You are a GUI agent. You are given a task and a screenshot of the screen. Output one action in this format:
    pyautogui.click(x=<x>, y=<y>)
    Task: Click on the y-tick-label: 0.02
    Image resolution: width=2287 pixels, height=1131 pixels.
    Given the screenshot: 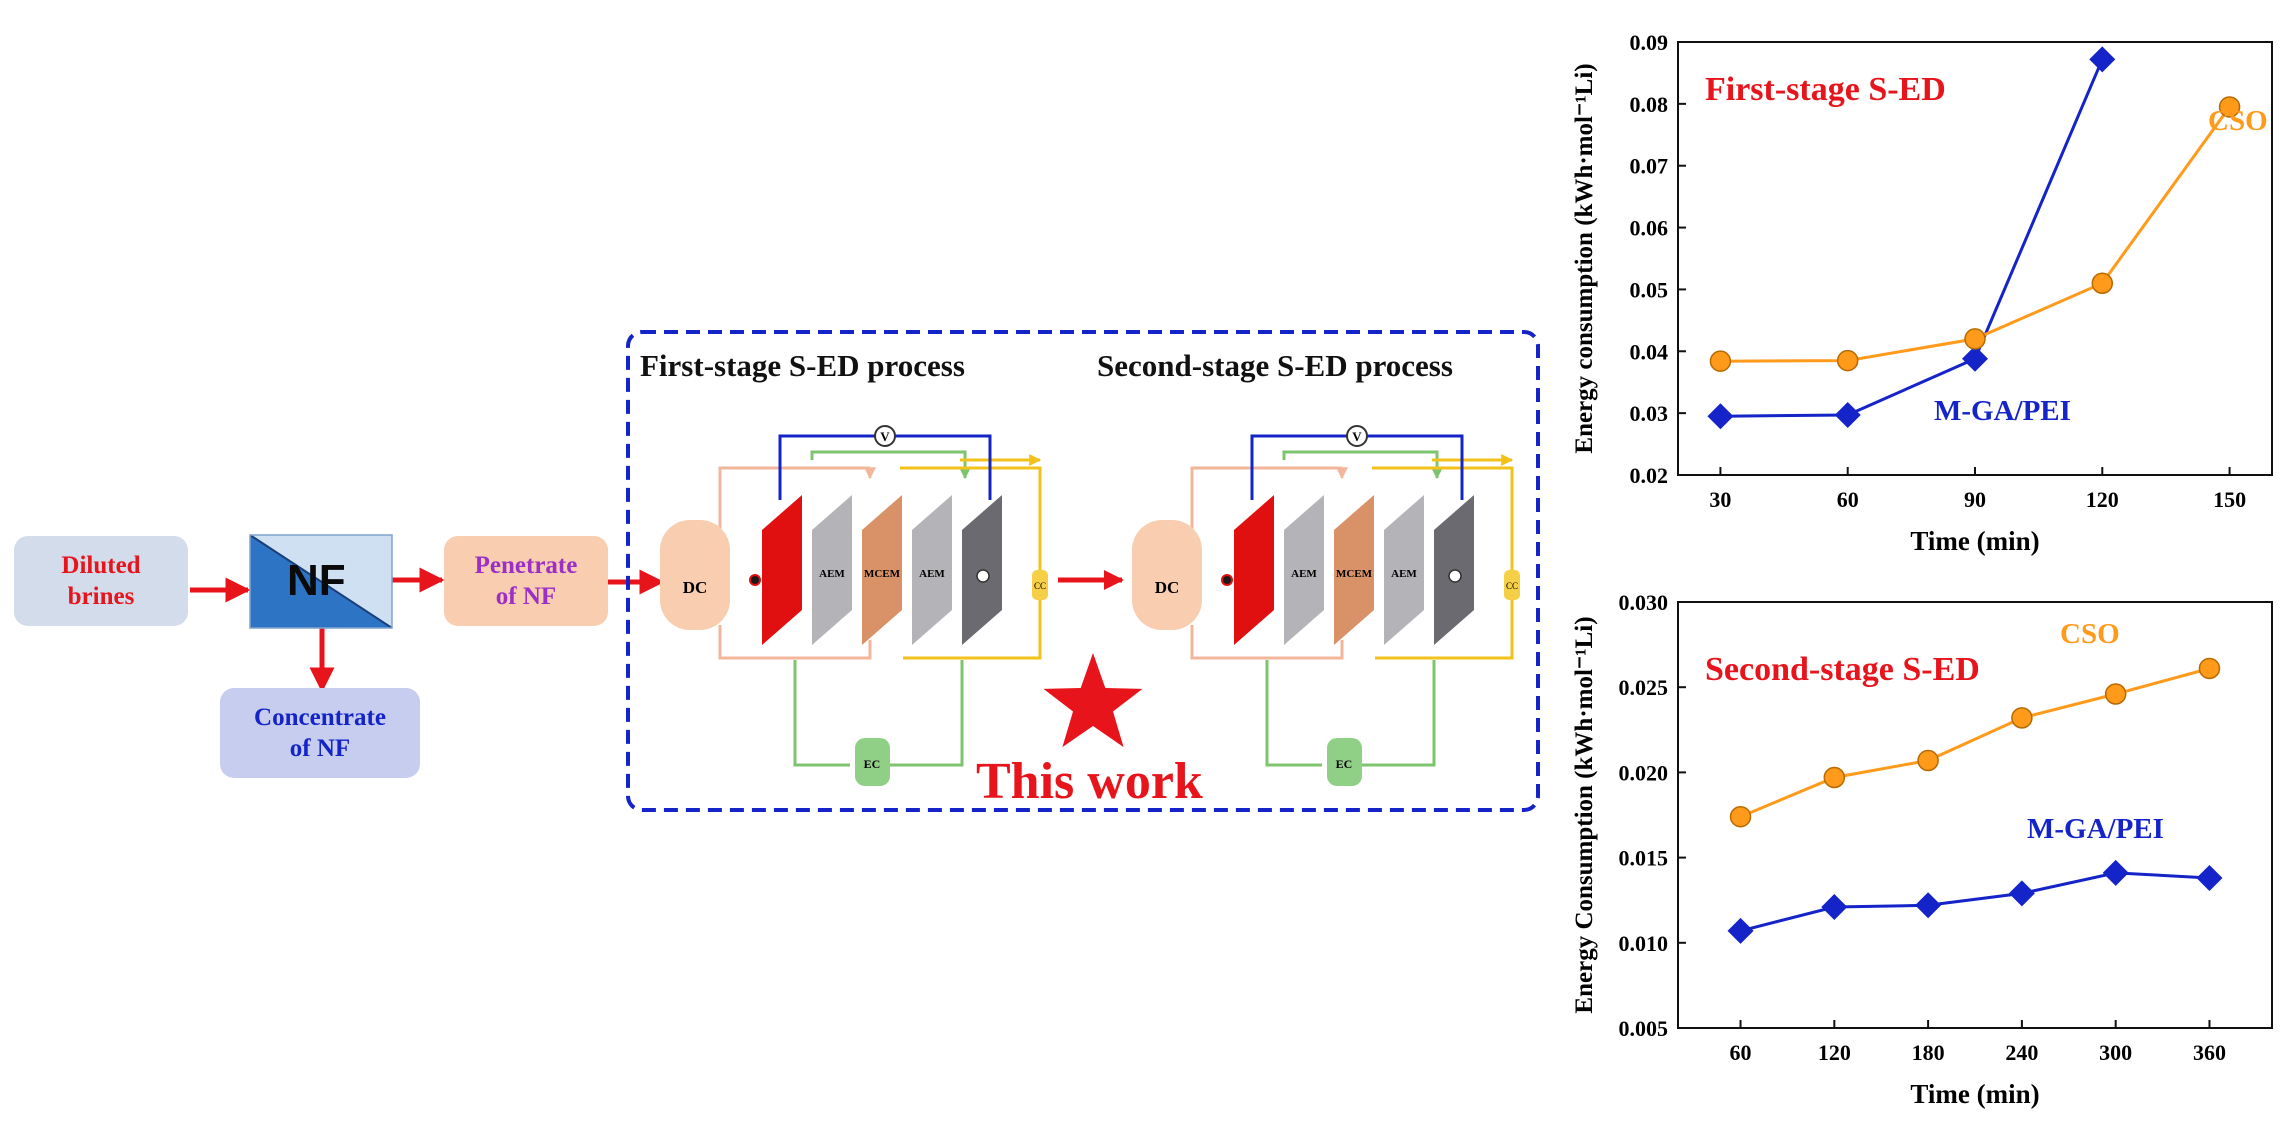 What is the action you would take?
    pyautogui.click(x=1649, y=475)
    